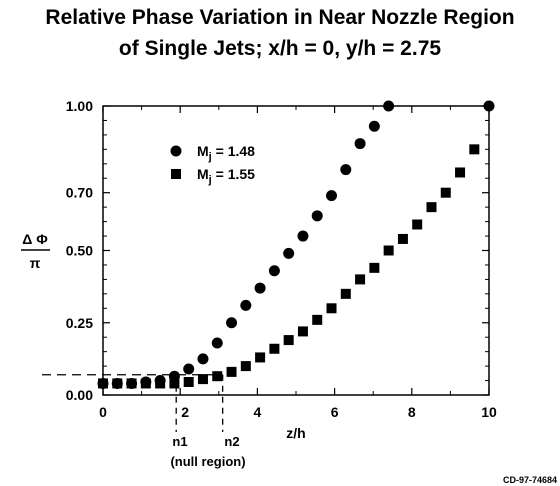 The image size is (560, 486). Describe the element at coordinates (207, 461) in the screenshot. I see `null-region-label: (null region)` at that location.